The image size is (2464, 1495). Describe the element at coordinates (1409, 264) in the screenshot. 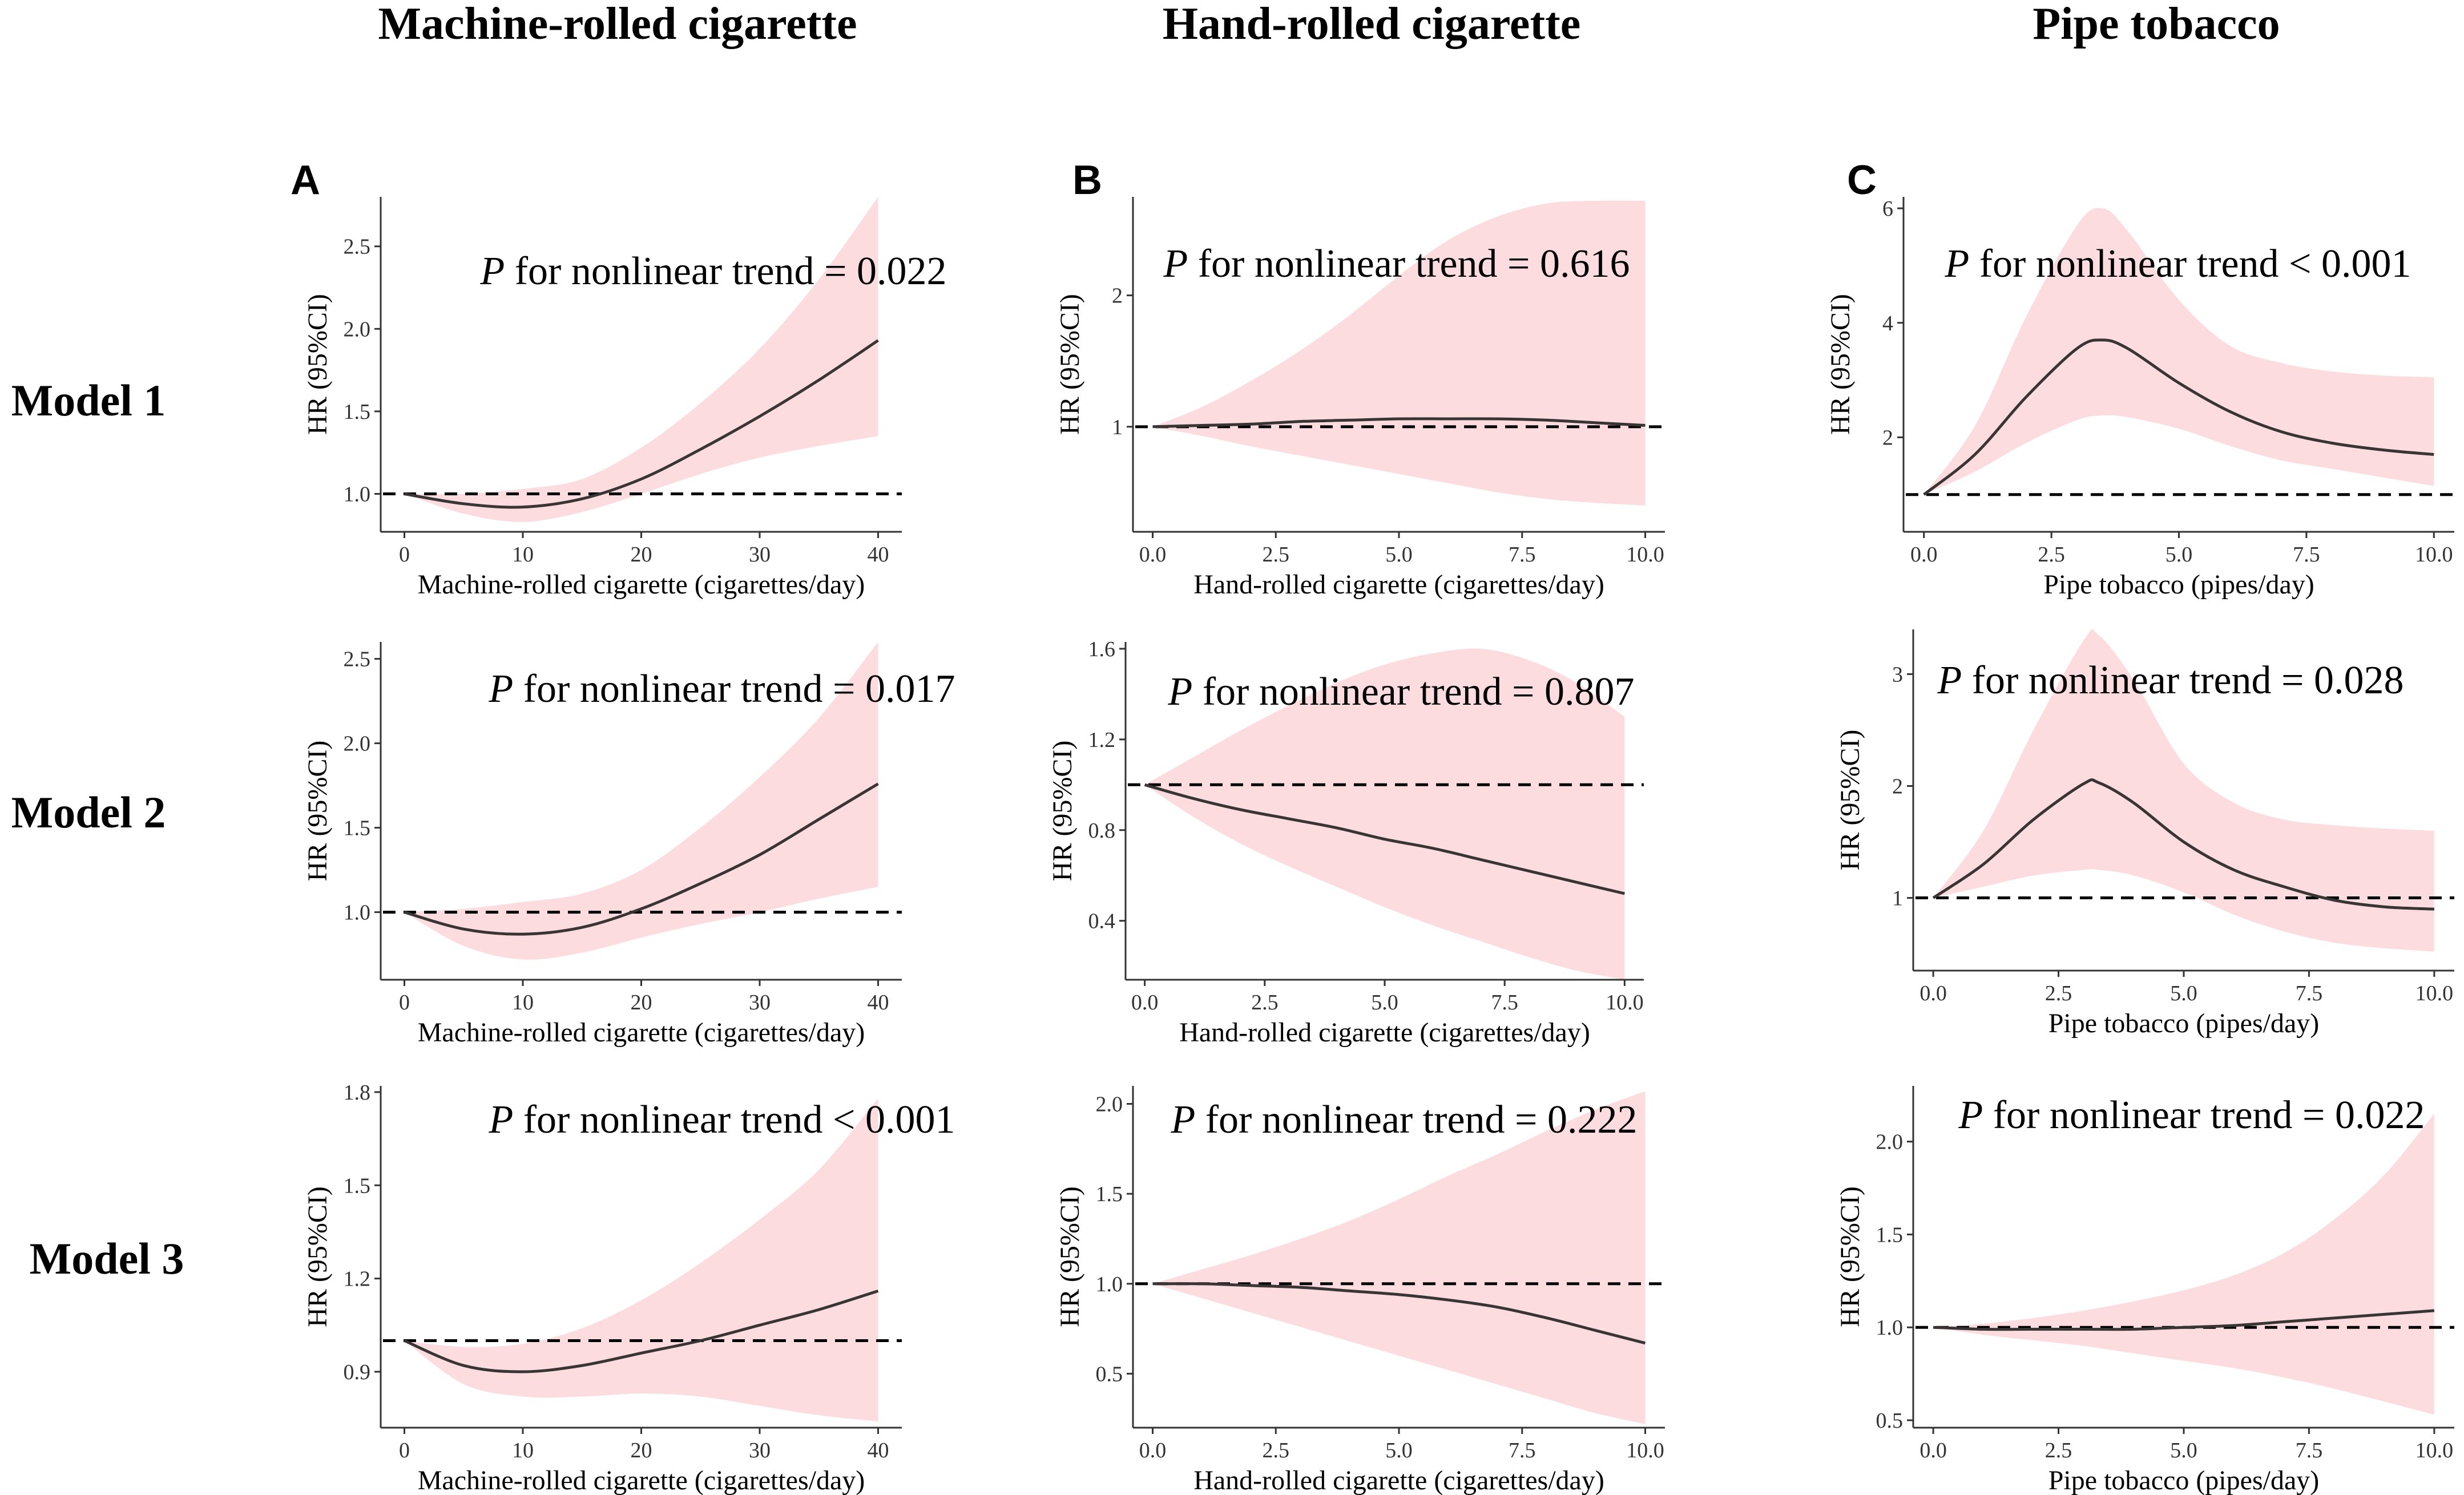

I see `trend-text: for nonlinear trend = 0.616` at that location.